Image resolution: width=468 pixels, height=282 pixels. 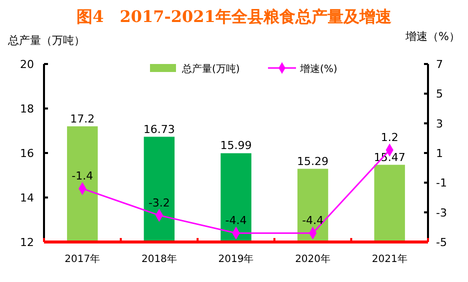 What do you see at coordinates (236, 259) in the screenshot?
I see `x-tick-label: 2019年` at bounding box center [236, 259].